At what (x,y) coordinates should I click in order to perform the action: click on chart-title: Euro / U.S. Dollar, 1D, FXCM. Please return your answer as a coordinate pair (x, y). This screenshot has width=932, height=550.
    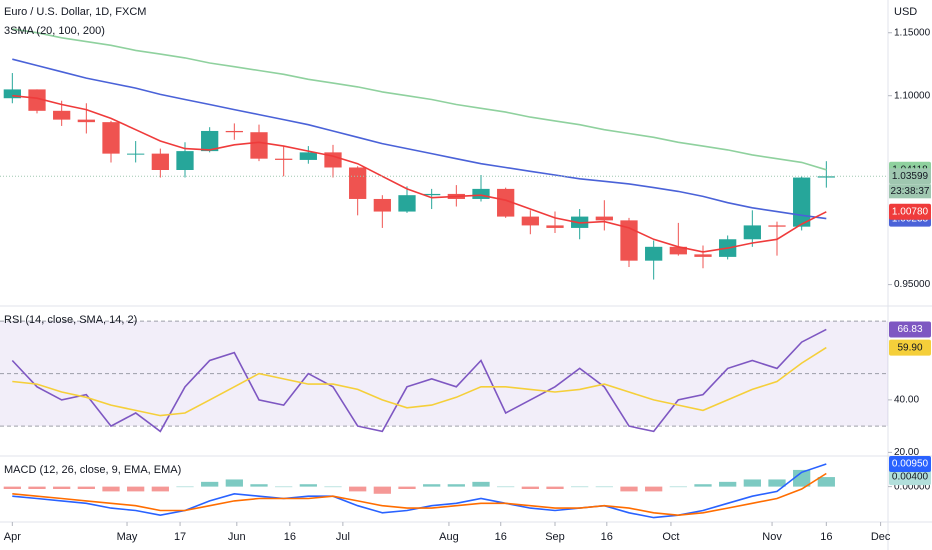
    Looking at the image, I should click on (75, 12).